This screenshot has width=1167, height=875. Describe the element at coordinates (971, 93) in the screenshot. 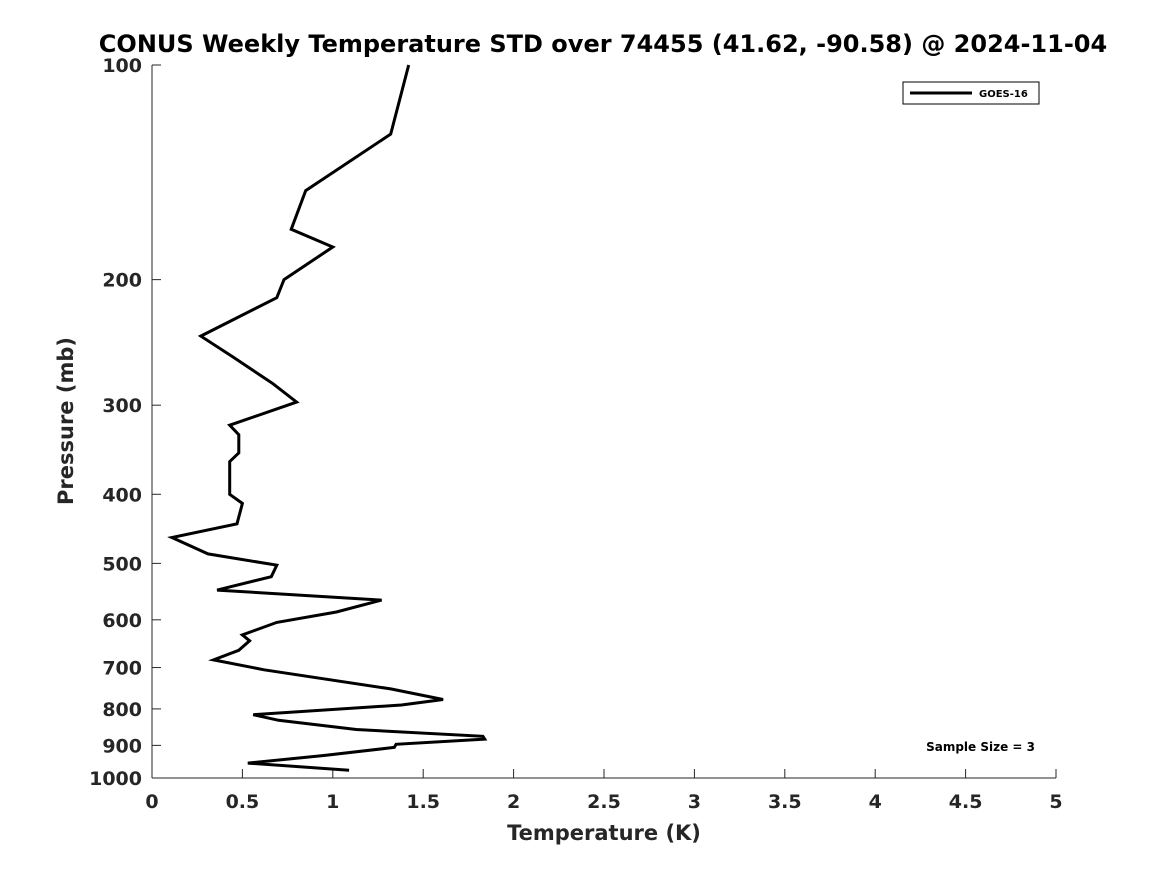

I see `legend: GOES-16` at that location.